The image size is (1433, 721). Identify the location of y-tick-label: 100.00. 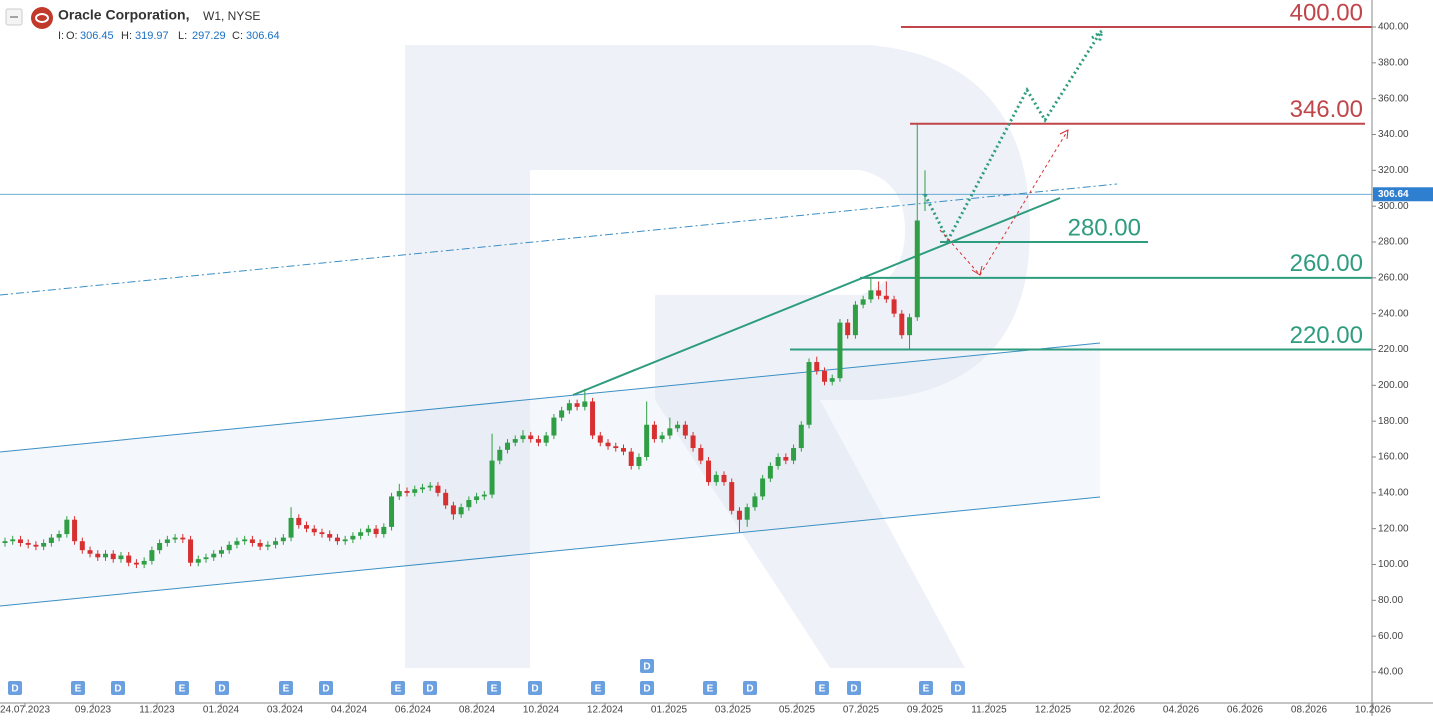
(1393, 564).